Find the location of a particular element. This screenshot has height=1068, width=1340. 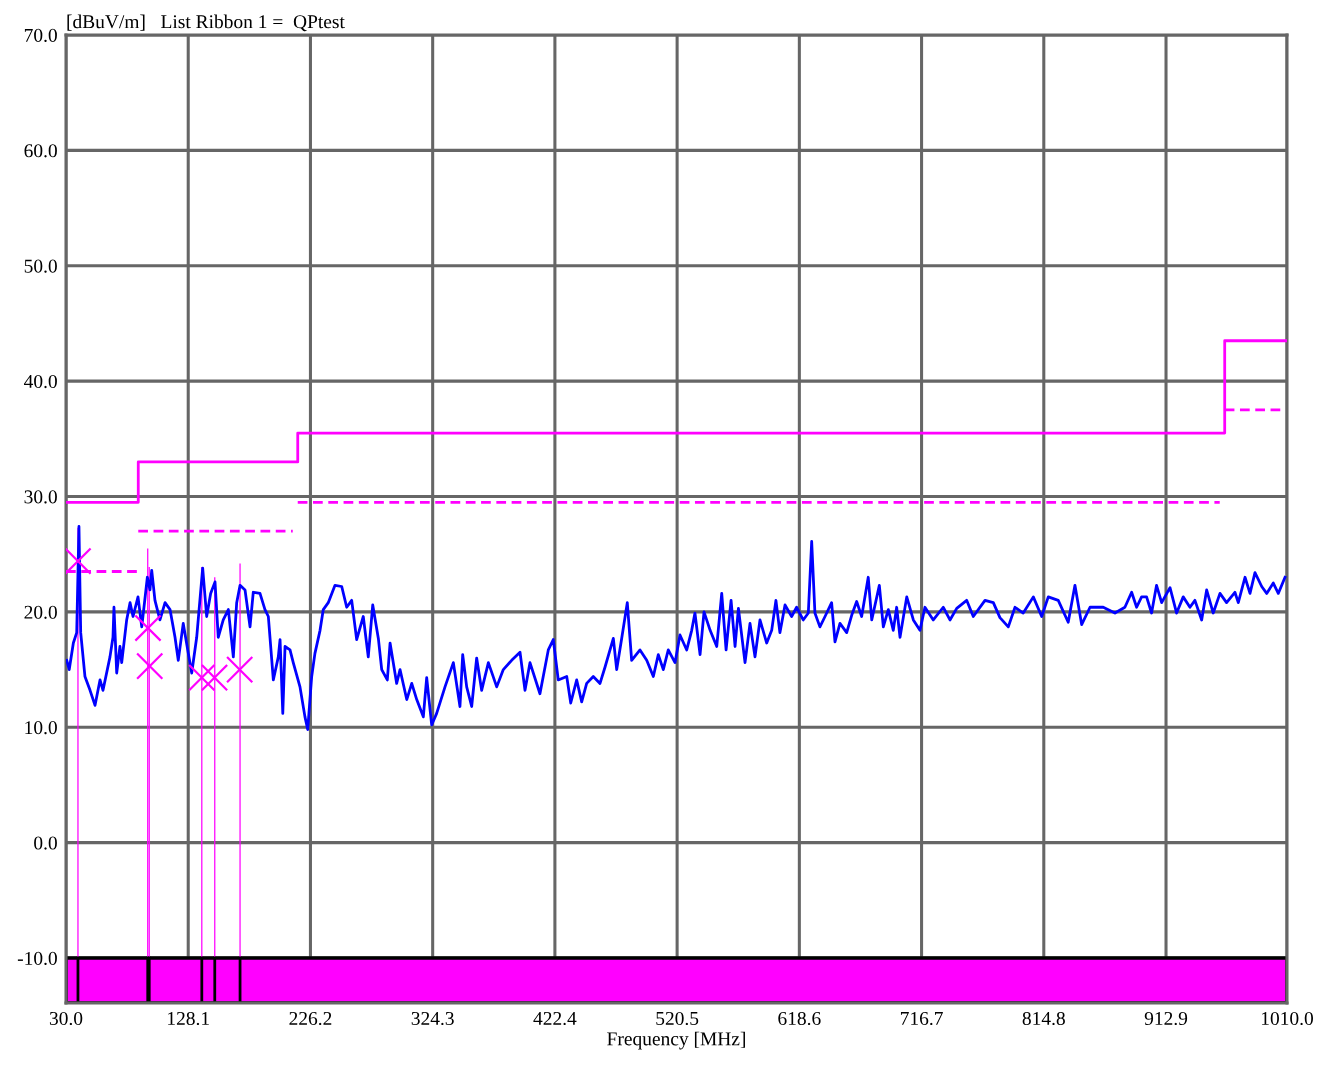

y-tick-label: 10.0 is located at coordinates (41, 728).